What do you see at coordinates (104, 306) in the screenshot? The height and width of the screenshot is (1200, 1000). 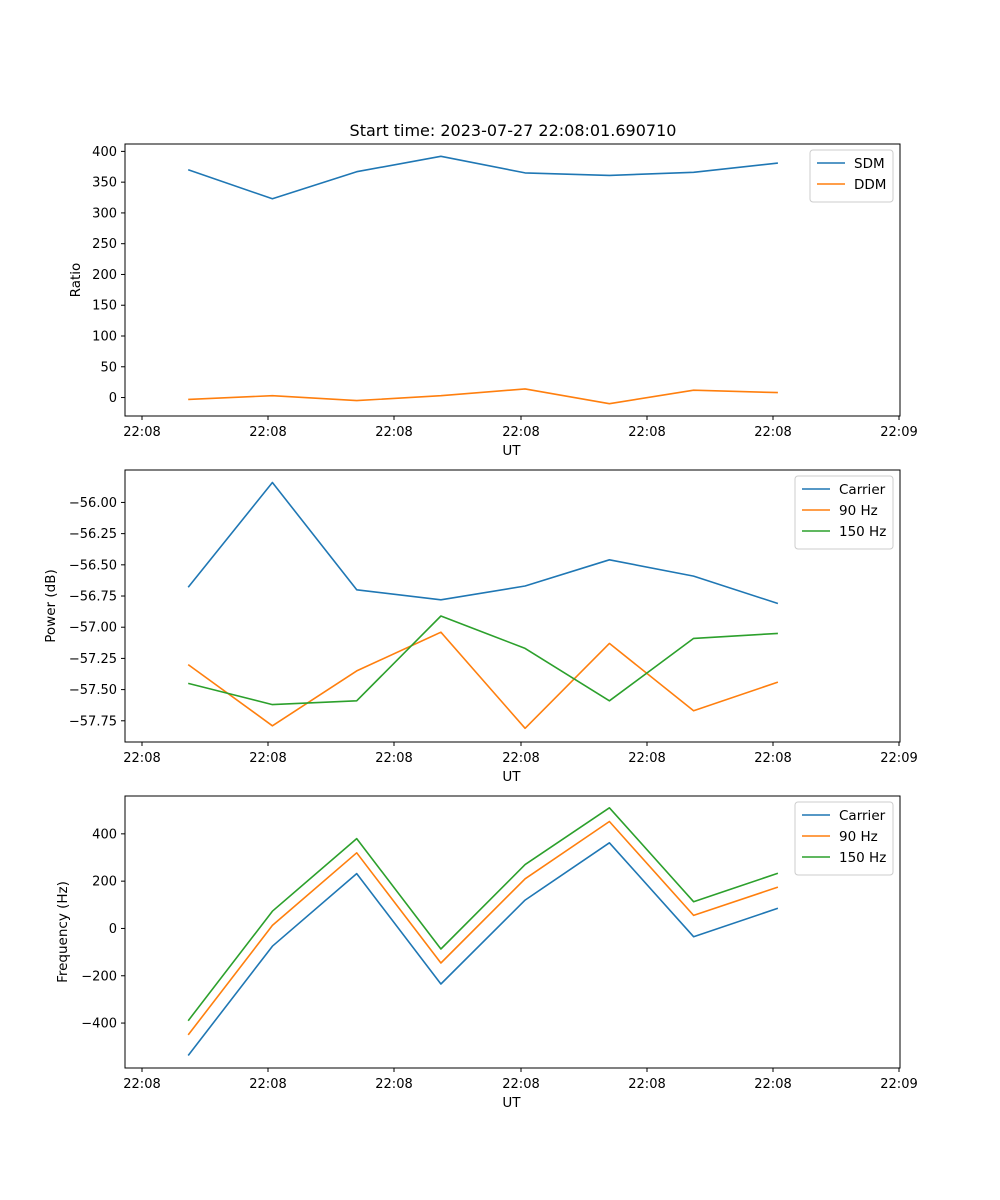 I see `y-tick-label: 150` at bounding box center [104, 306].